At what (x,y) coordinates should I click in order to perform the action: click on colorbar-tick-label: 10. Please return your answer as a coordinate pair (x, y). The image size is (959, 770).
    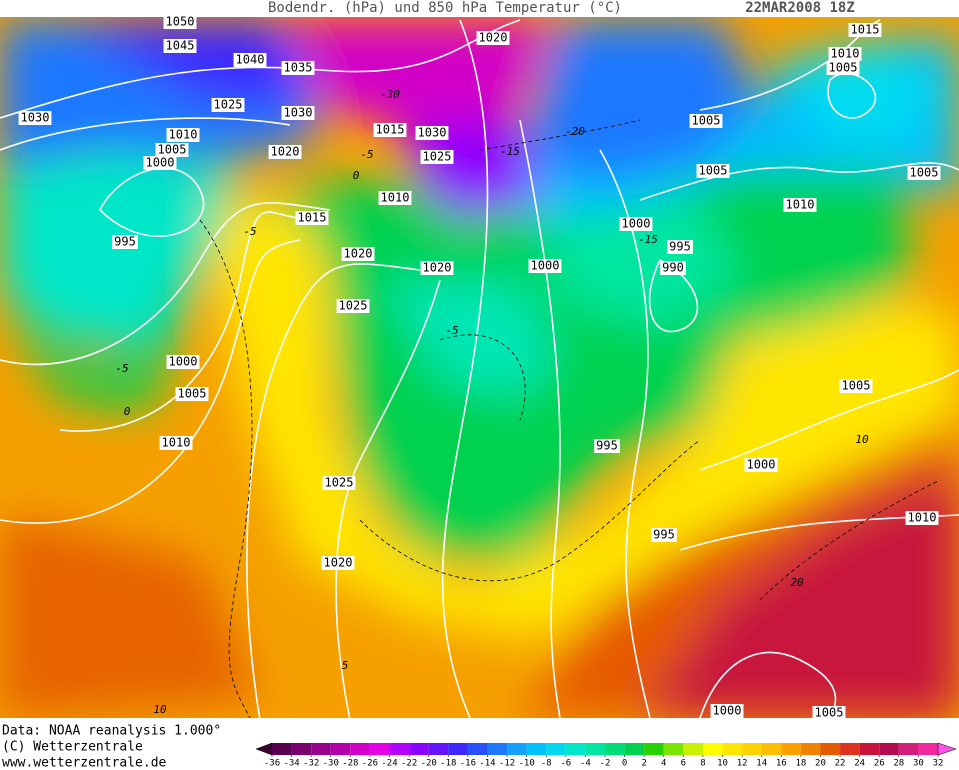
    Looking at the image, I should click on (722, 764).